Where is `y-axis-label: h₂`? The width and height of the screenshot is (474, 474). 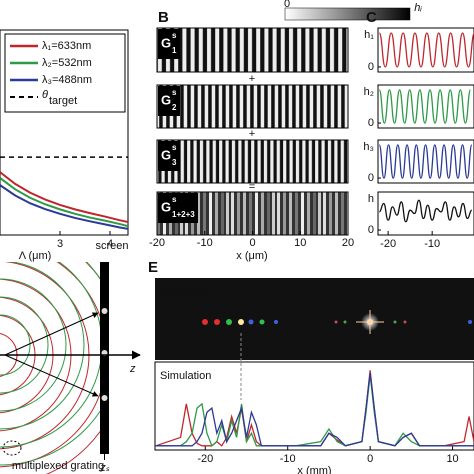
y-axis-label: h₂ is located at coordinates (369, 92).